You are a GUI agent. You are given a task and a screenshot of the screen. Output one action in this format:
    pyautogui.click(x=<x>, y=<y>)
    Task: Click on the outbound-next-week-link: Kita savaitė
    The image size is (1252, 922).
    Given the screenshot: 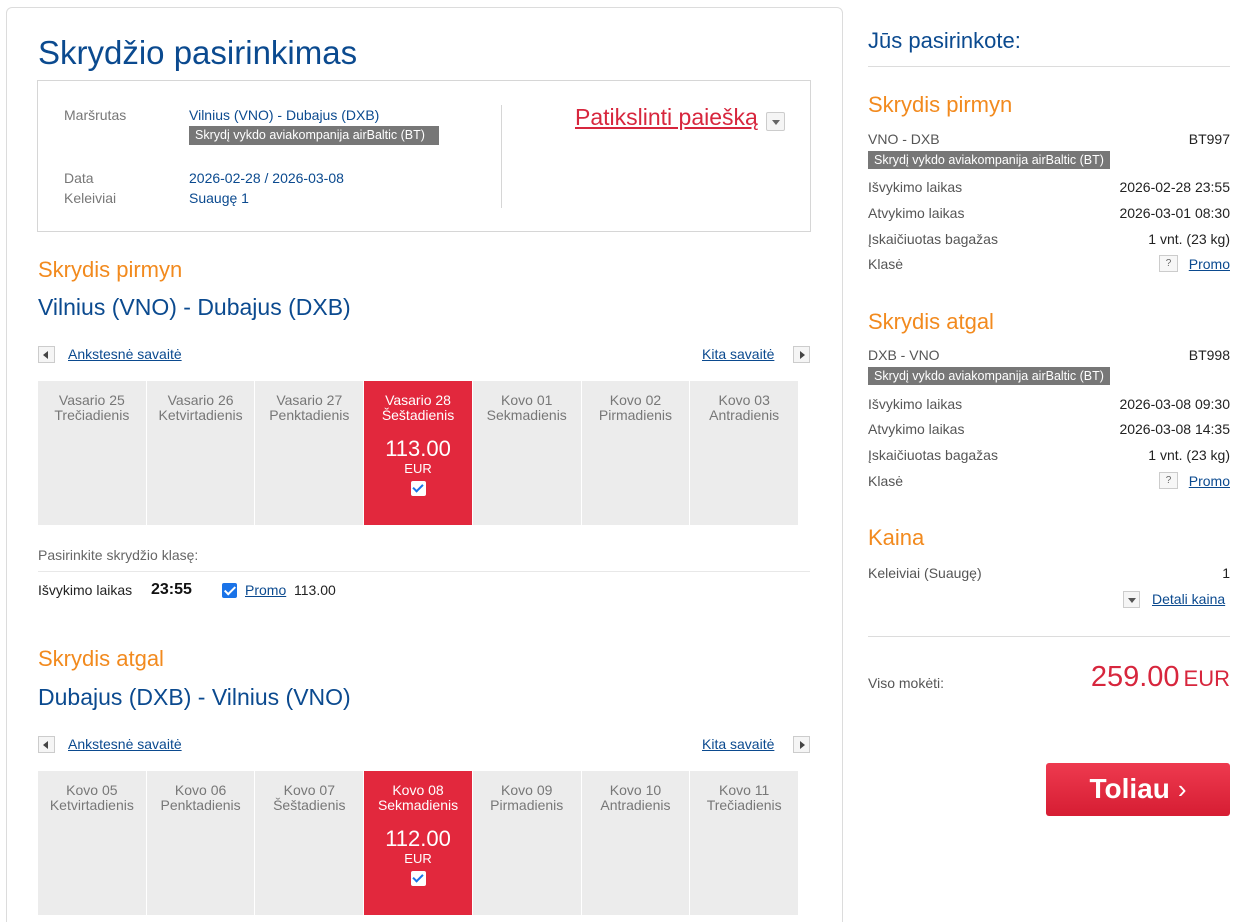 What is the action you would take?
    pyautogui.click(x=738, y=354)
    